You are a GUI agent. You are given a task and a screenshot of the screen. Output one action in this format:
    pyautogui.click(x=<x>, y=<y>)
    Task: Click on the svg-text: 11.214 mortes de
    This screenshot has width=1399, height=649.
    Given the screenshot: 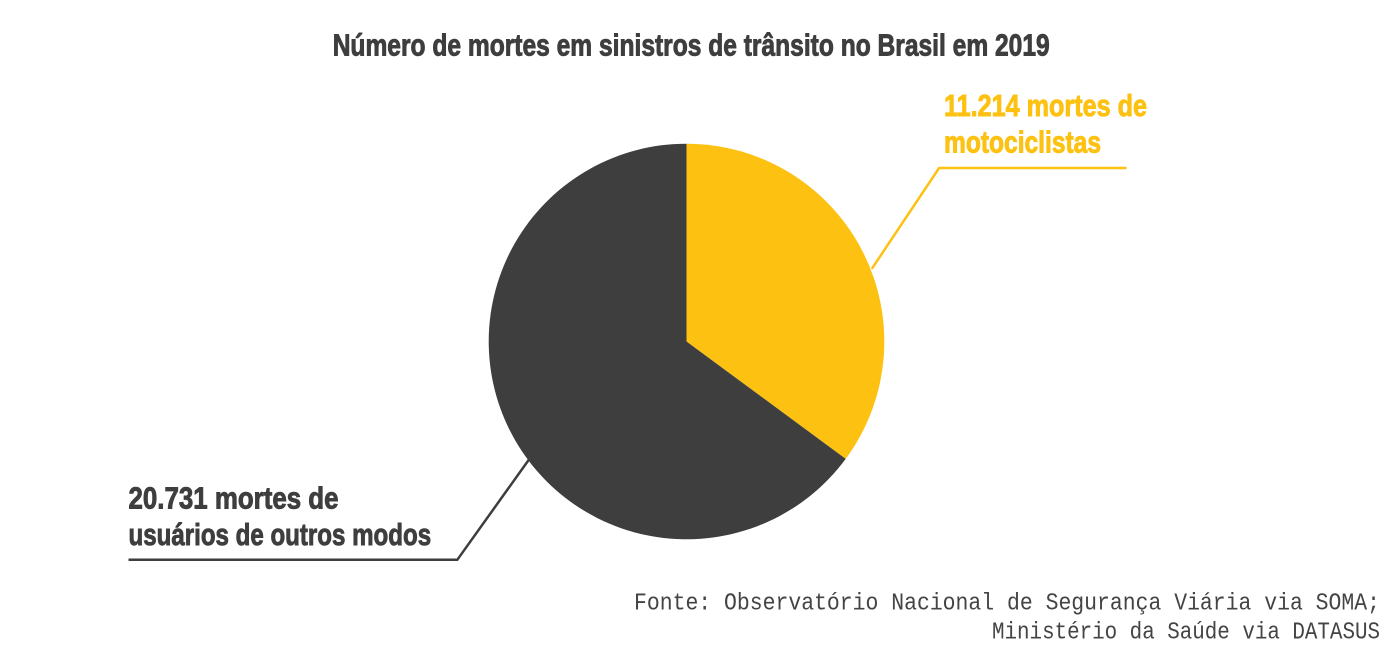 What is the action you would take?
    pyautogui.click(x=1045, y=106)
    